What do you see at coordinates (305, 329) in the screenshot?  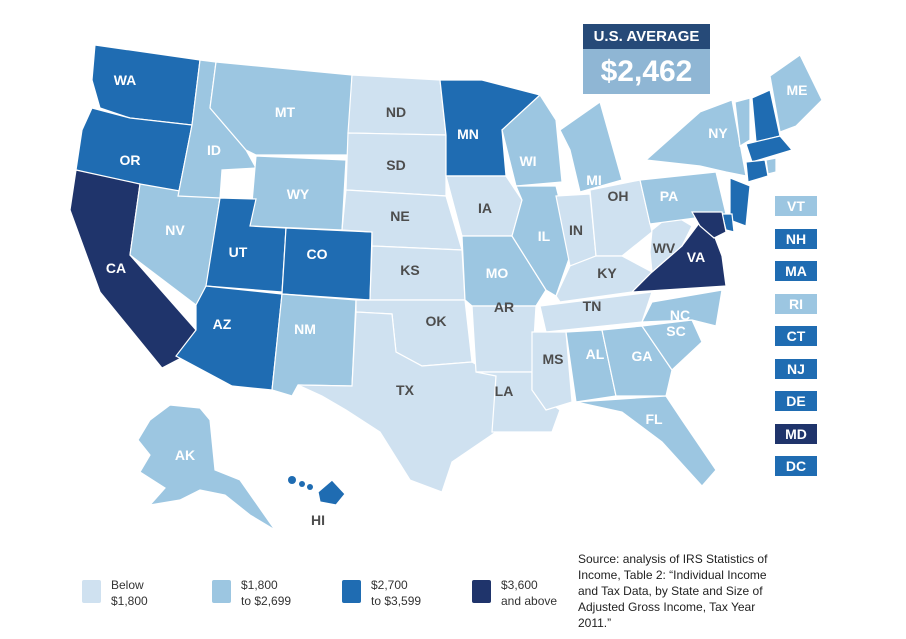 I see `state-label-nm: NM` at bounding box center [305, 329].